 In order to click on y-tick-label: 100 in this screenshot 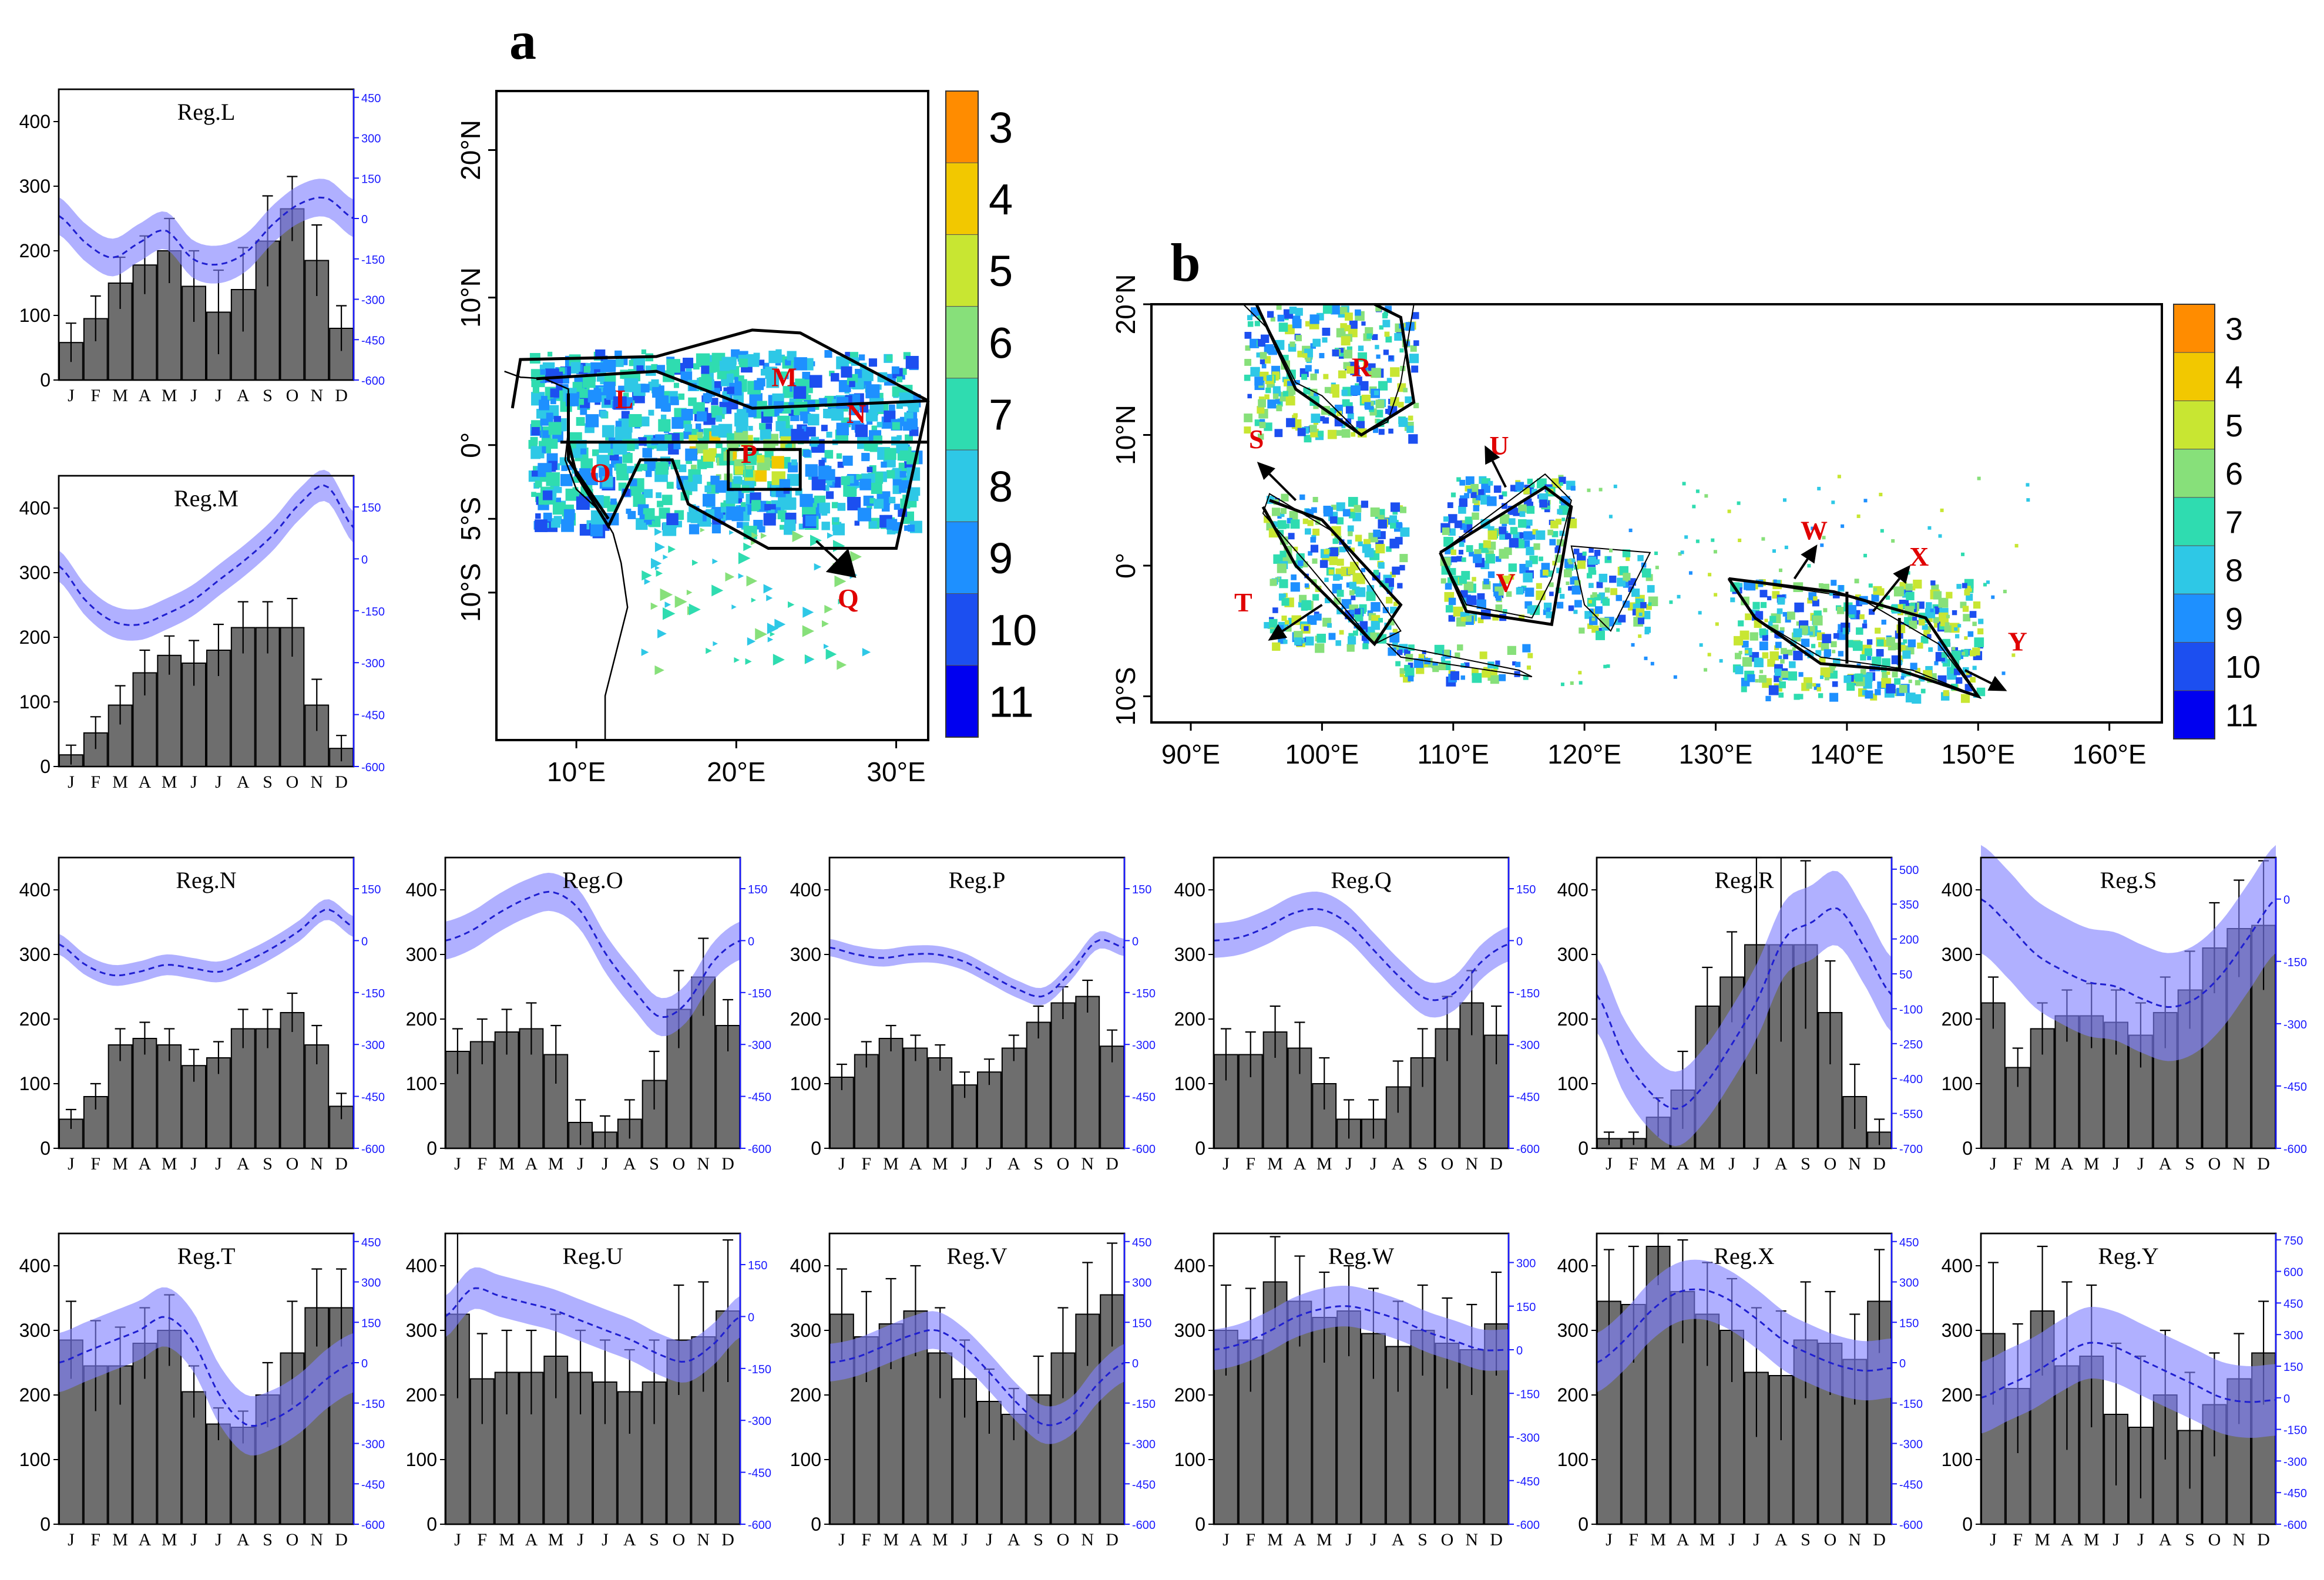, I will do `click(35, 1083)`.